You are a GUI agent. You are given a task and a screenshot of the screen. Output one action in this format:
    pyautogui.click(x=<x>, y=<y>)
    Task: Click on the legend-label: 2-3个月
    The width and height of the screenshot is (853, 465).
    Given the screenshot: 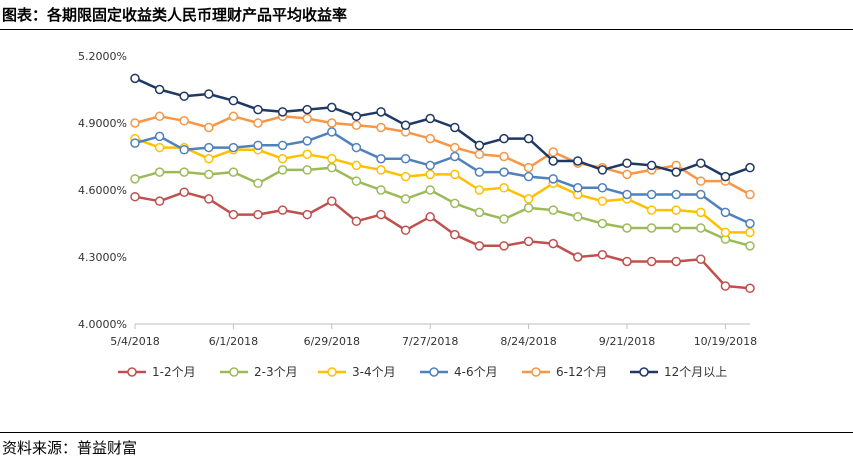 What is the action you would take?
    pyautogui.click(x=276, y=372)
    